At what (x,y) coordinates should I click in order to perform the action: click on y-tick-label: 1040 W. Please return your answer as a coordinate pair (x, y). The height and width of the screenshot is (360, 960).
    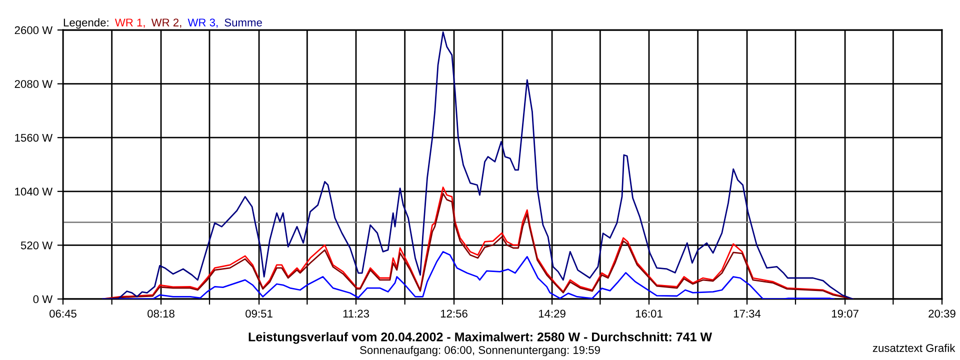
    Looking at the image, I should click on (34, 192).